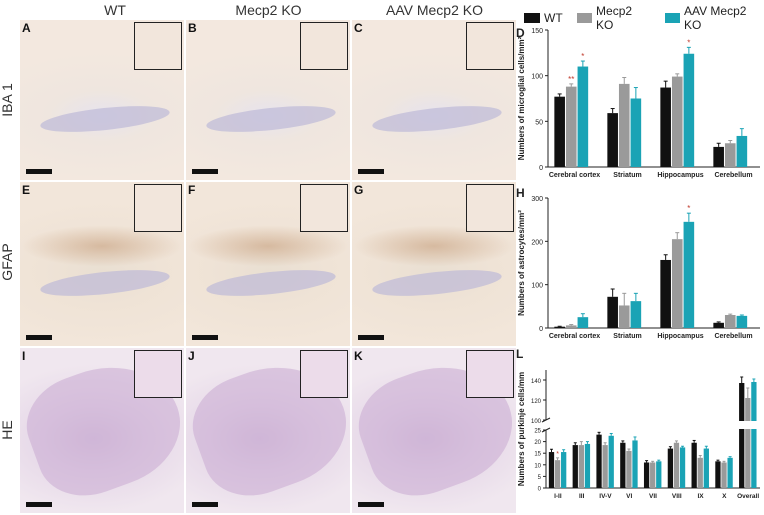 The height and width of the screenshot is (515, 764). What do you see at coordinates (521, 263) in the screenshot?
I see `y-axis-label: Numbers of astrocytes/mm²` at bounding box center [521, 263].